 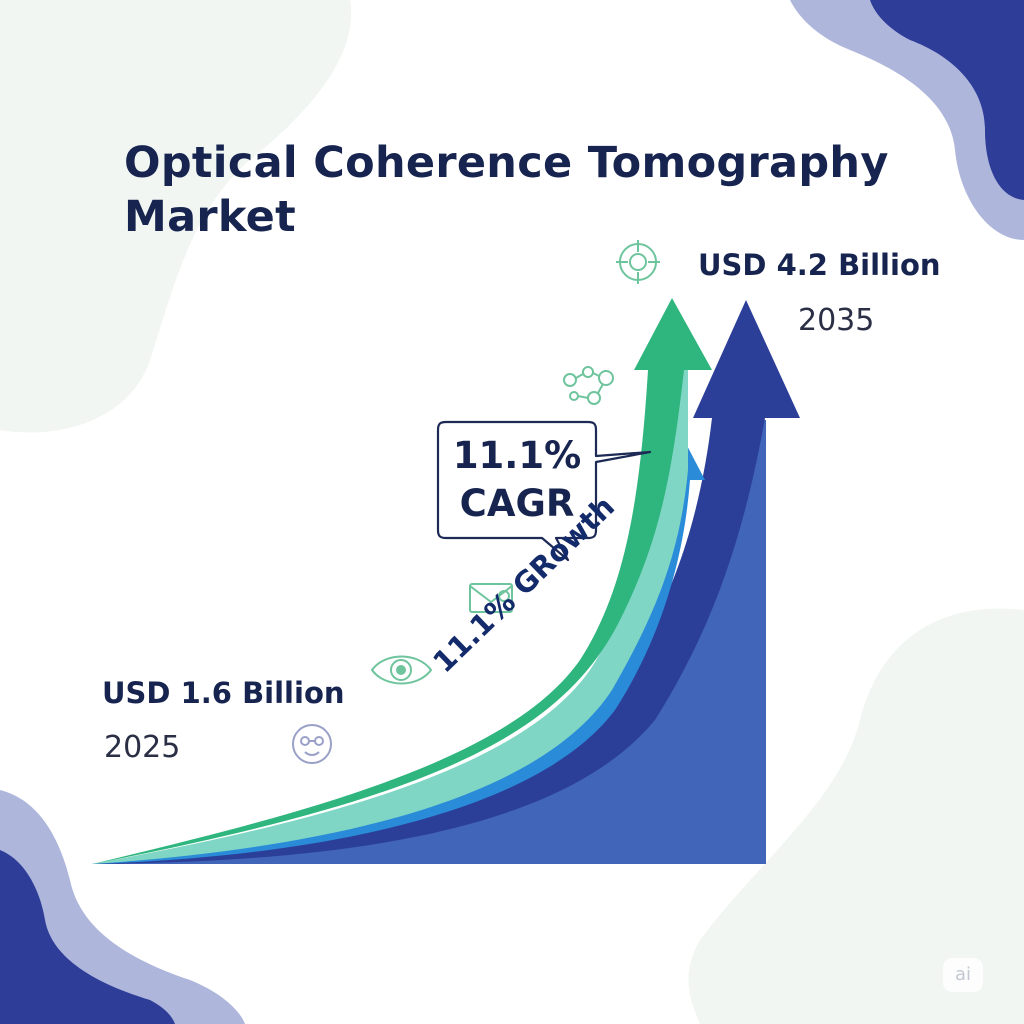 What do you see at coordinates (506, 190) in the screenshot?
I see `chart-title: Optical Coherence Tomography Market` at bounding box center [506, 190].